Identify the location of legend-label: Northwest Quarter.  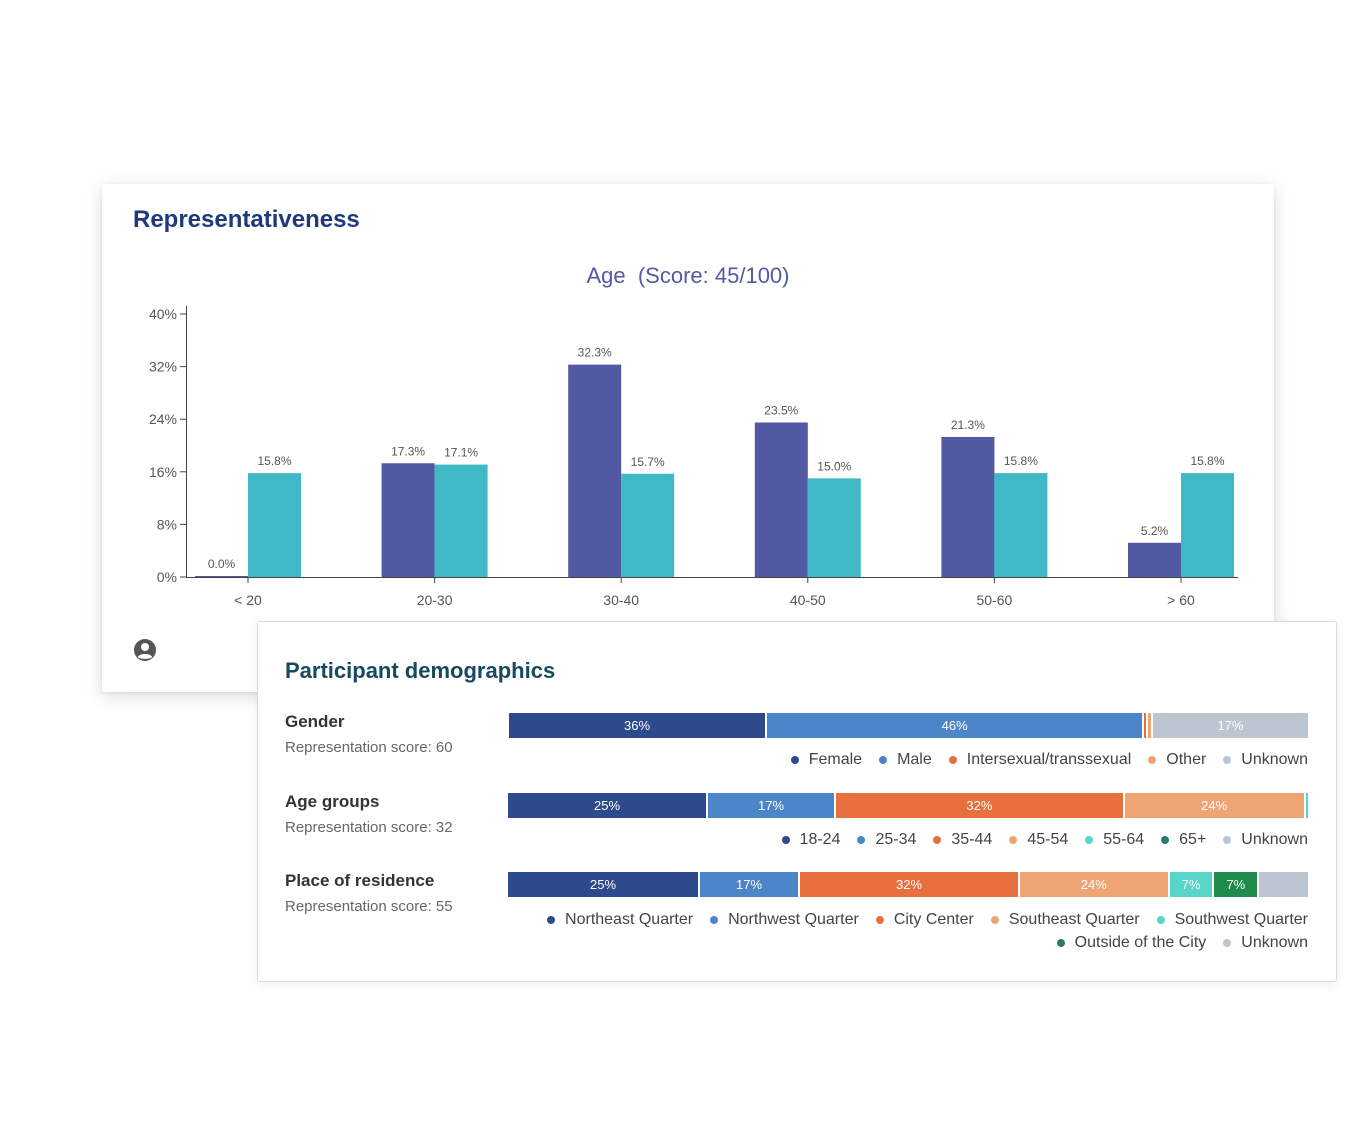
(793, 919).